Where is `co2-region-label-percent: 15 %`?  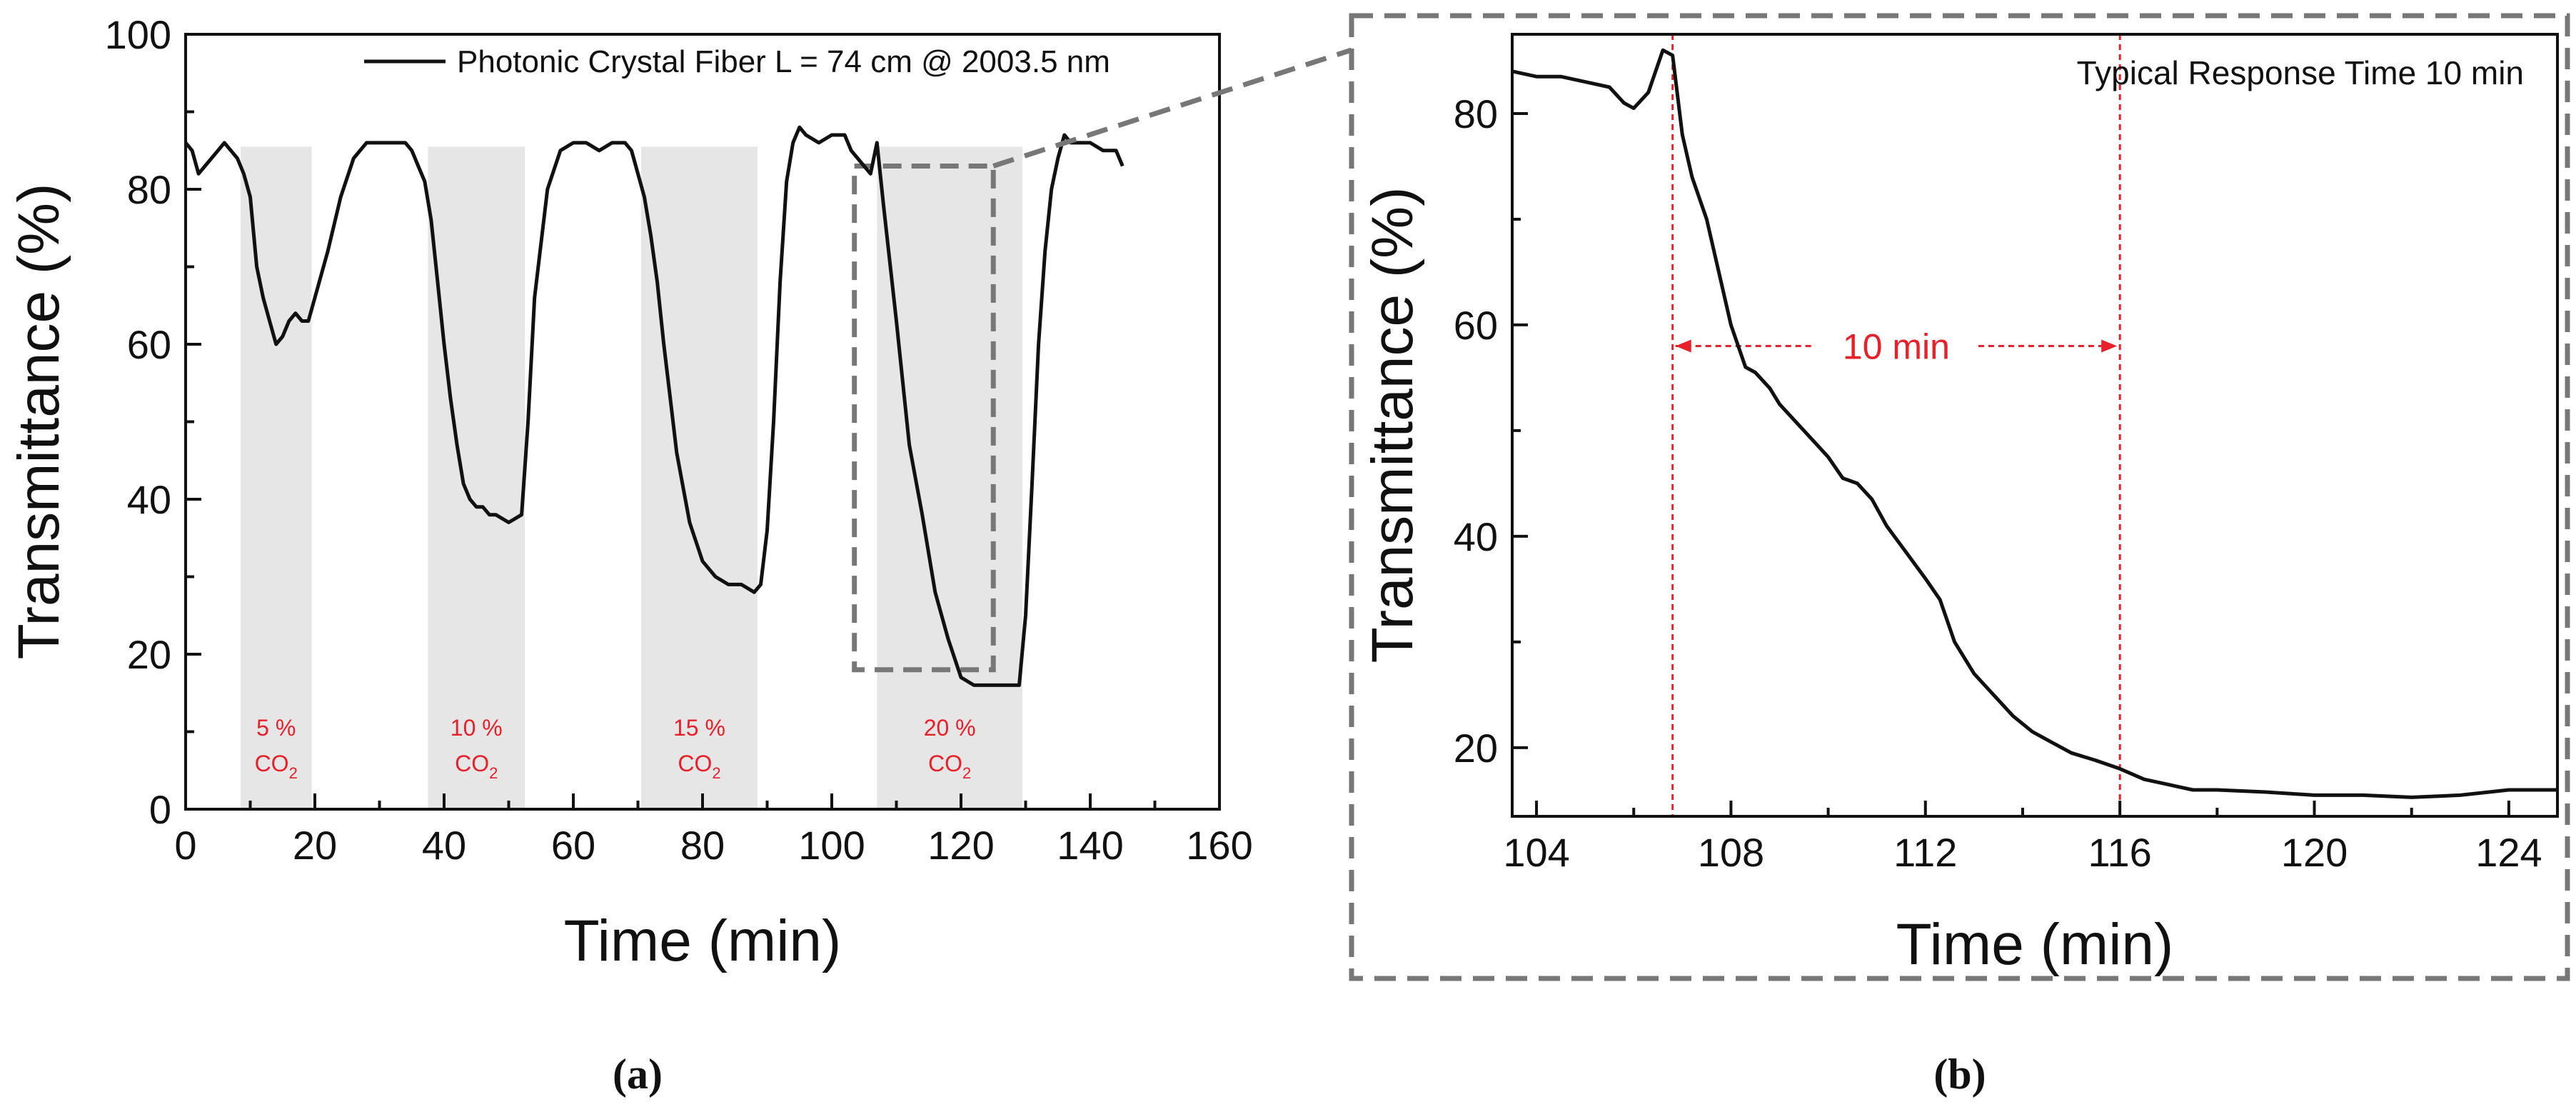
co2-region-label-percent: 15 % is located at coordinates (699, 728).